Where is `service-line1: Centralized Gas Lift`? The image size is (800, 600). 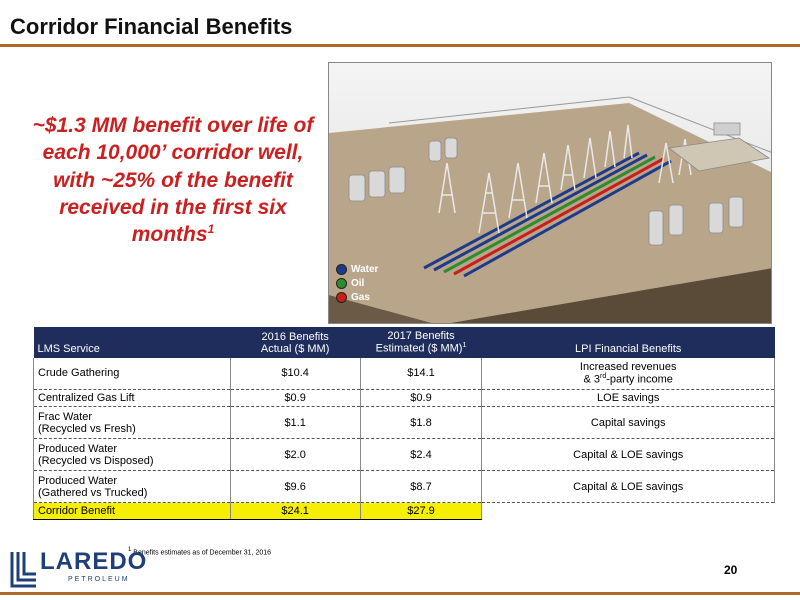
service-line1: Centralized Gas Lift is located at coordinates (86, 398).